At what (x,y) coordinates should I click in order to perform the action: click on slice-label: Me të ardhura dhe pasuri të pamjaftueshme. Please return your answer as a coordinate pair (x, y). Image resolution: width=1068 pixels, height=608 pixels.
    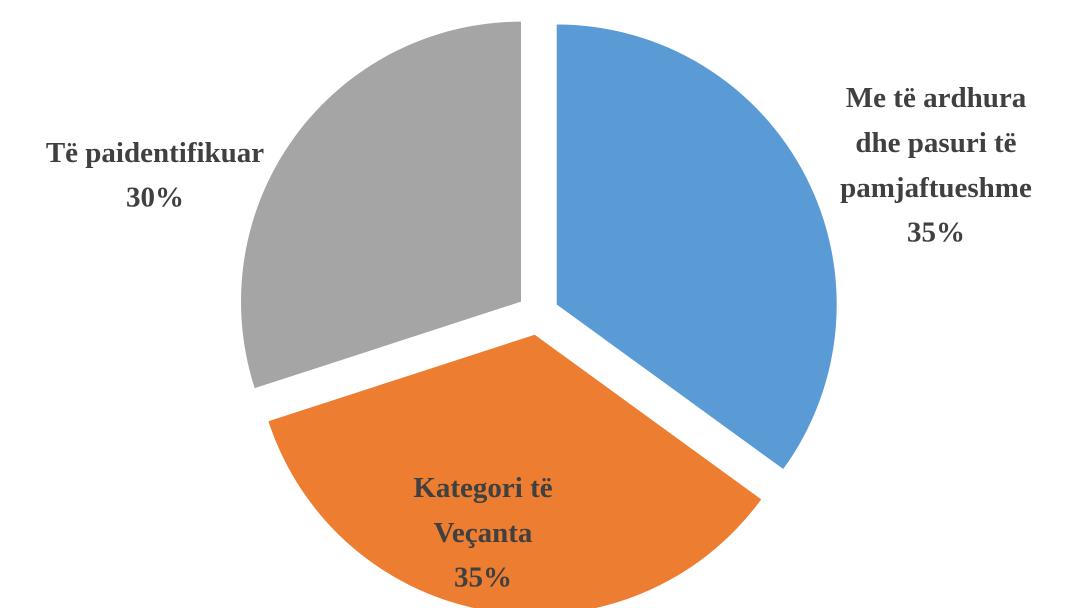
    Looking at the image, I should click on (936, 143).